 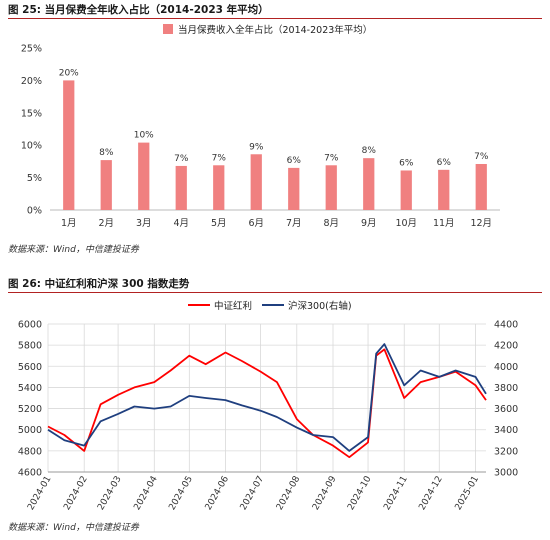 I want to click on bar-x-tick-label: 3月, so click(x=144, y=223).